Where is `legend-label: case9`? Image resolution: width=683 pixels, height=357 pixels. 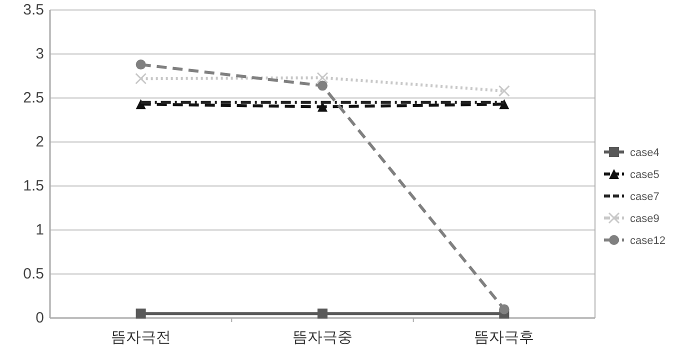 legend-label: case9 is located at coordinates (645, 219).